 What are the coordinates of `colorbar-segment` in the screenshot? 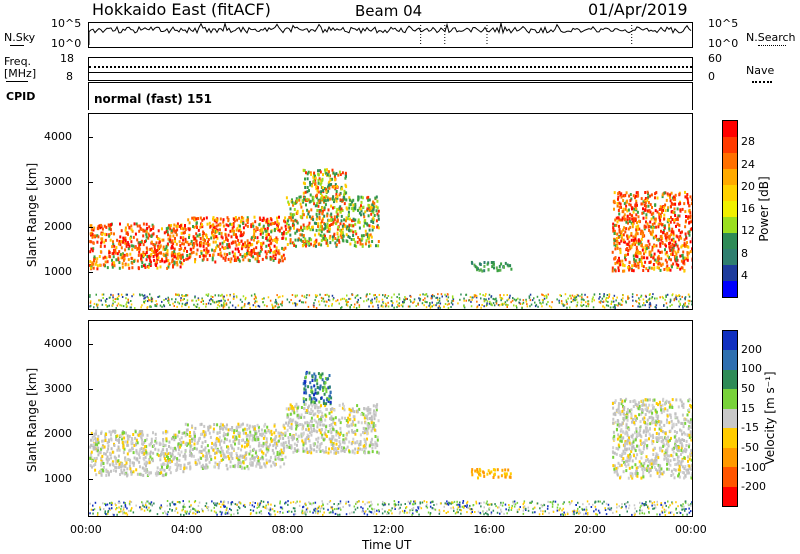 It's located at (730, 241).